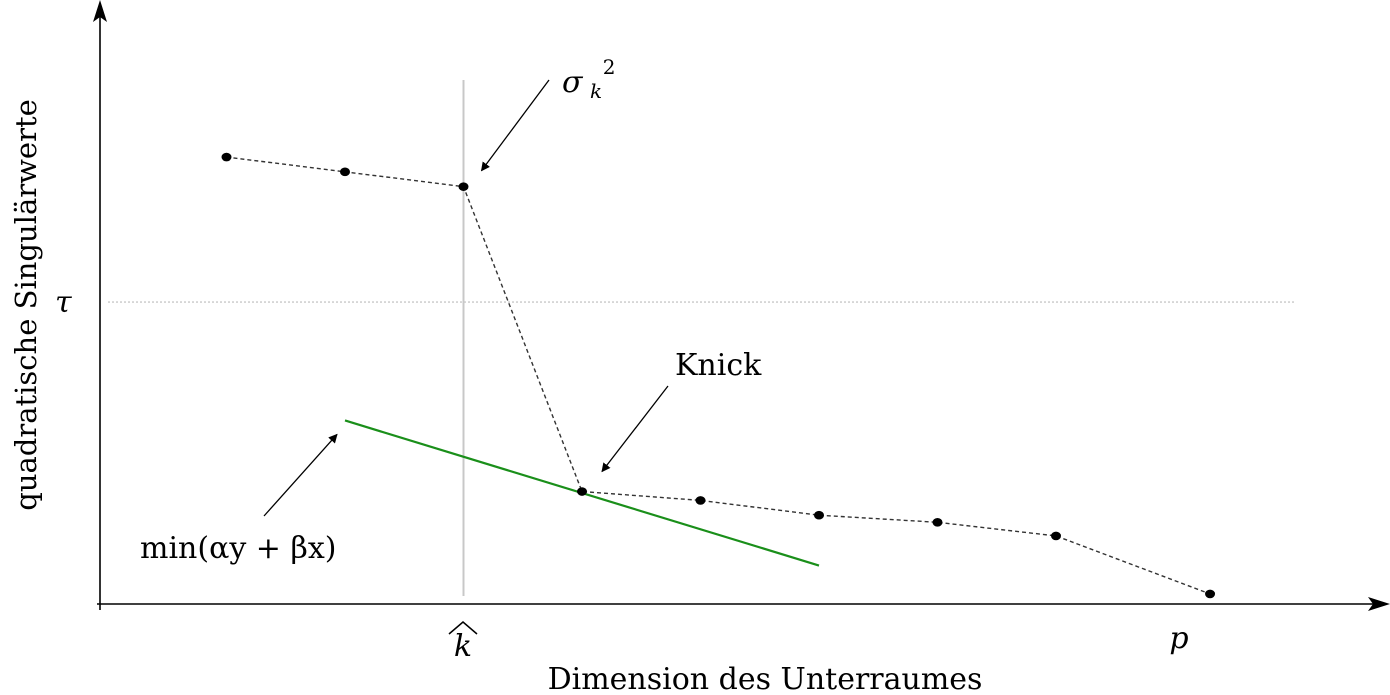 The width and height of the screenshot is (1390, 695). I want to click on sigma-subscript: k, so click(596, 91).